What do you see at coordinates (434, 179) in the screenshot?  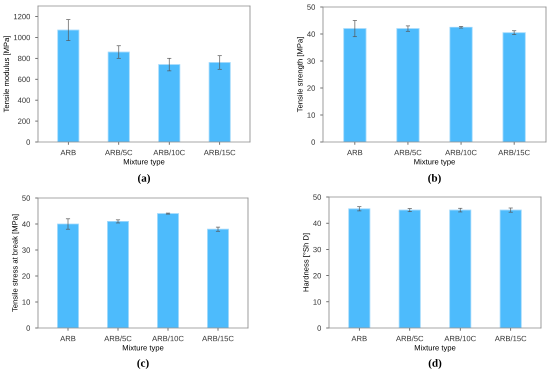 I see `text: (b)` at bounding box center [434, 179].